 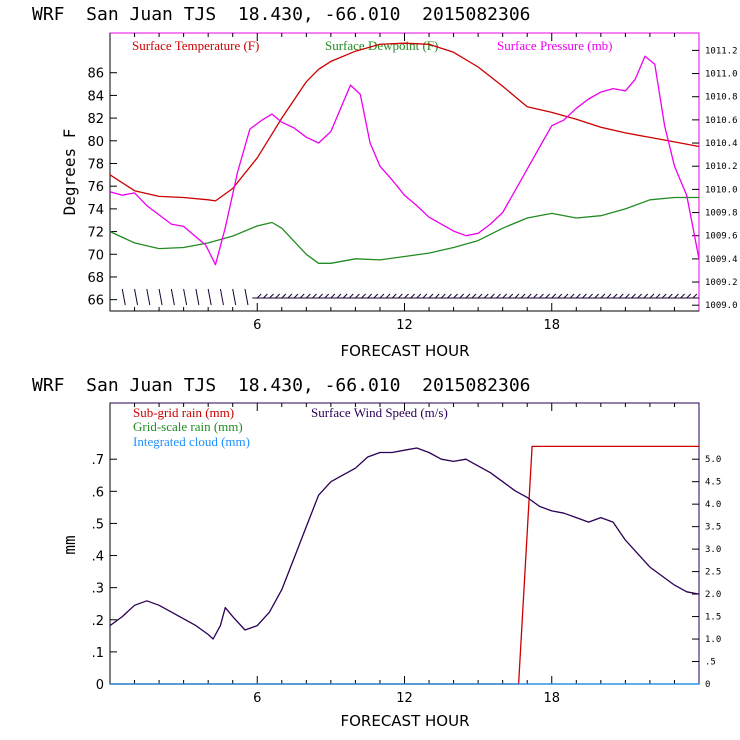 What do you see at coordinates (404, 351) in the screenshot?
I see `top-x-axis-label: FORECAST HOUR` at bounding box center [404, 351].